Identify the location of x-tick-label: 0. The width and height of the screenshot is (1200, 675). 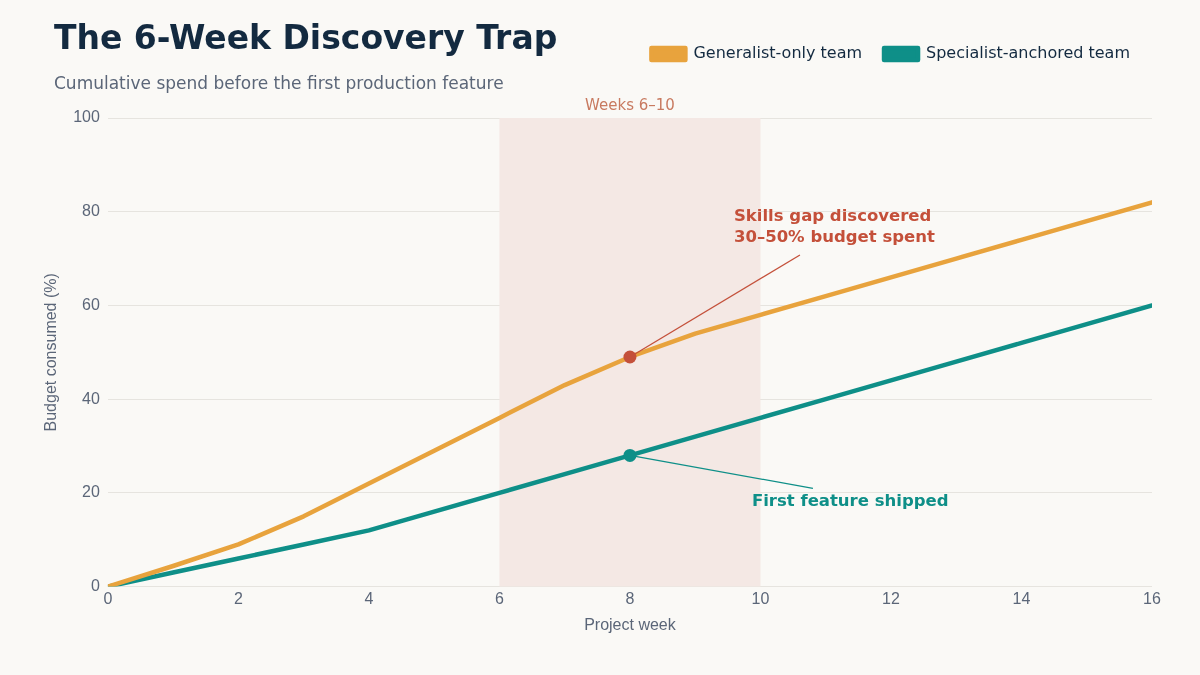
(108, 598).